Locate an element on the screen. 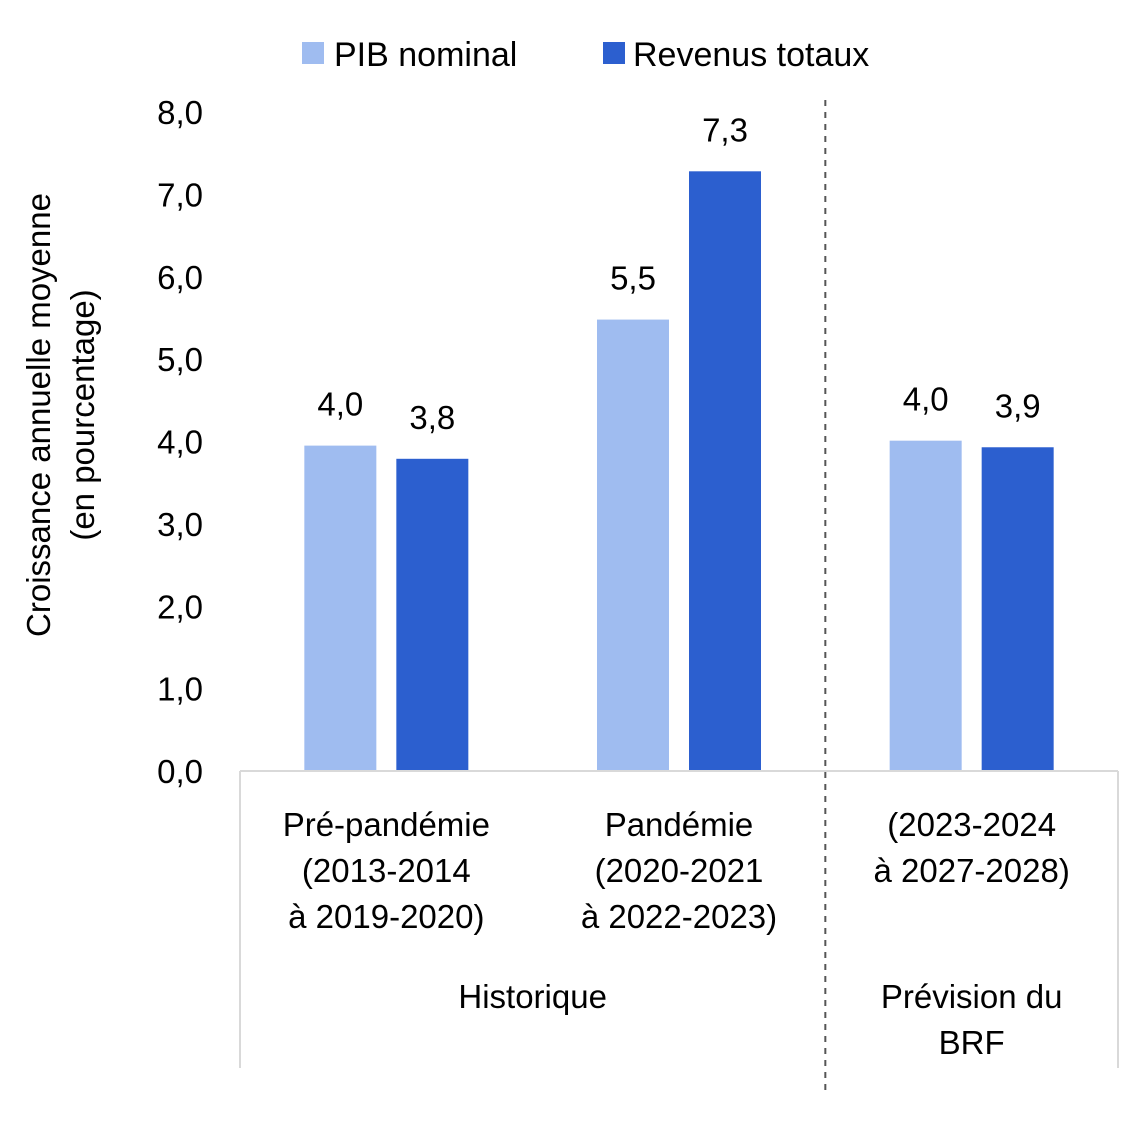 The height and width of the screenshot is (1128, 1142). legend-swatch-revenus-totaux is located at coordinates (614, 53).